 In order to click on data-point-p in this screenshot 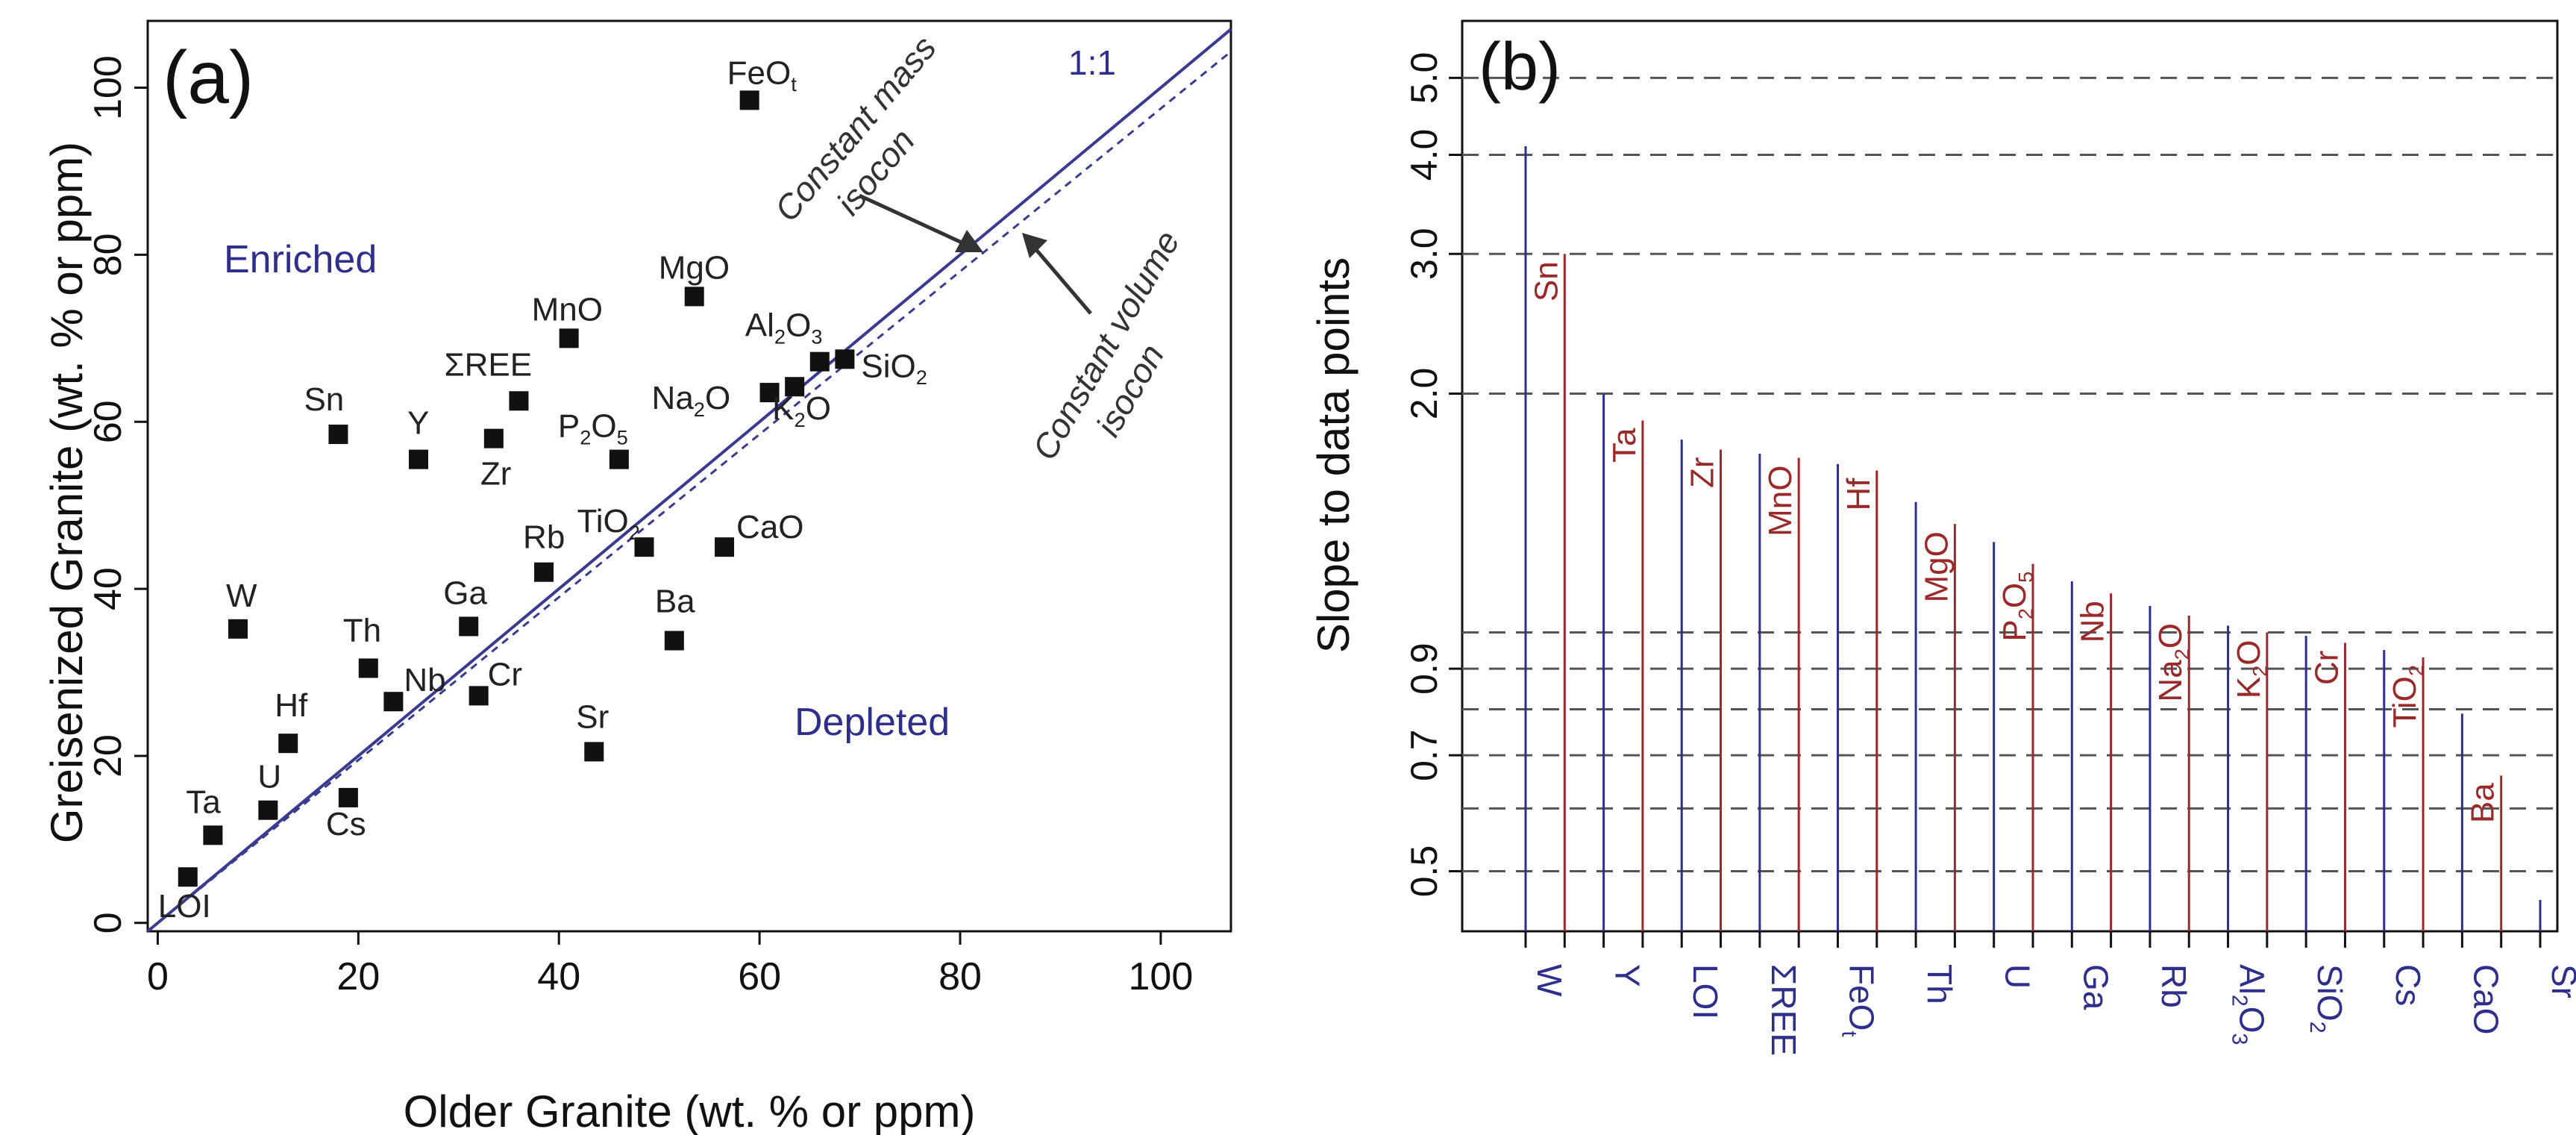, I will do `click(619, 459)`.